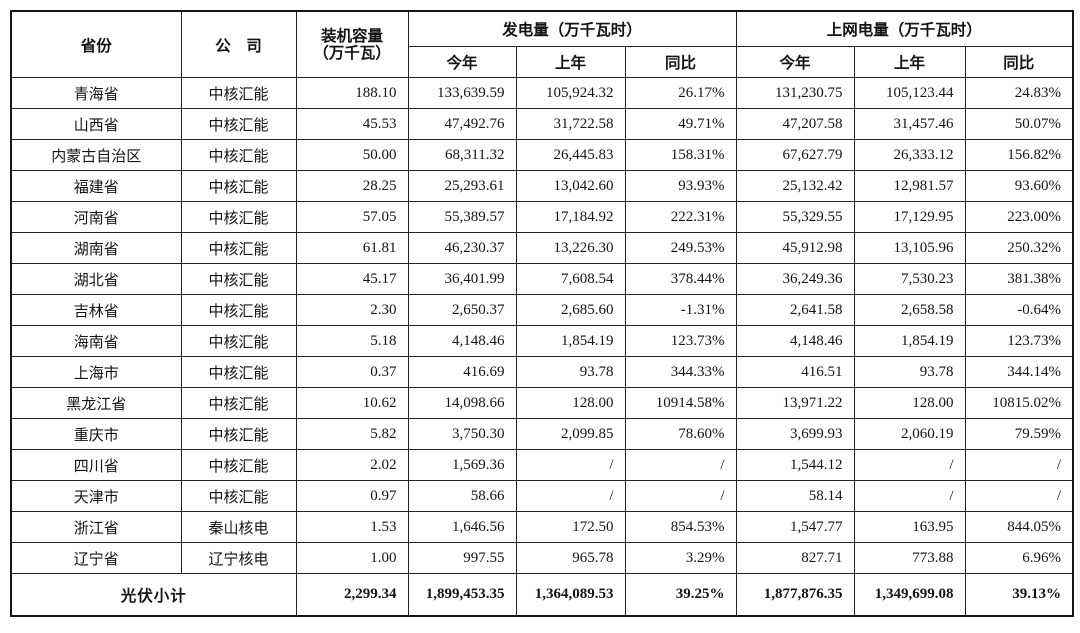 This screenshot has width=1080, height=633. I want to click on capacity-cell: 5.82, so click(352, 434).